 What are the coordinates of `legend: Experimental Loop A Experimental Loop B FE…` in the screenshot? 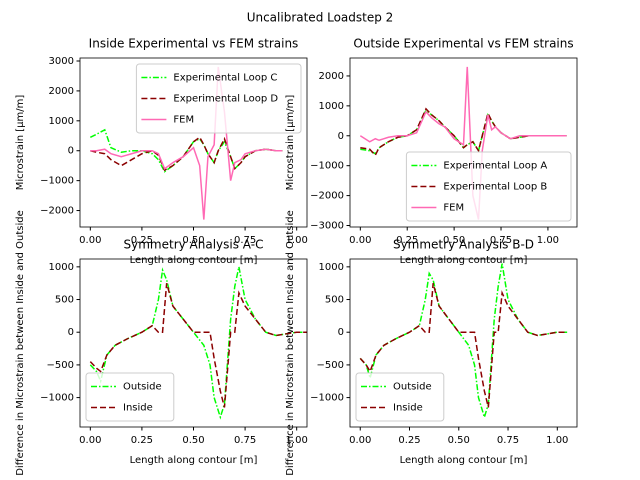 It's located at (488, 186).